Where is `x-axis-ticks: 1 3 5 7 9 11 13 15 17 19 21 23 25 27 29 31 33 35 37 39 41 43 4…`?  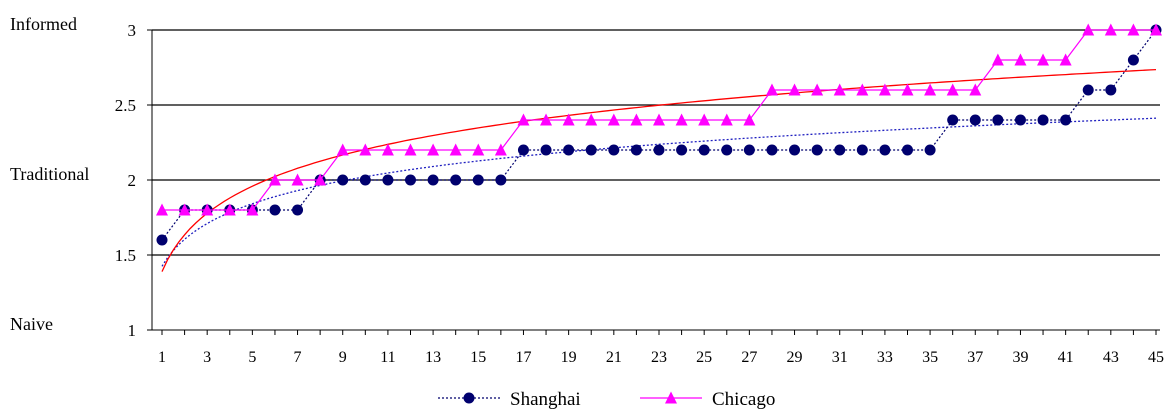 x-axis-ticks: 1 3 5 7 9 11 13 15 17 19 21 23 25 27 29 31 33 35 37 39 41 43 4… is located at coordinates (661, 348).